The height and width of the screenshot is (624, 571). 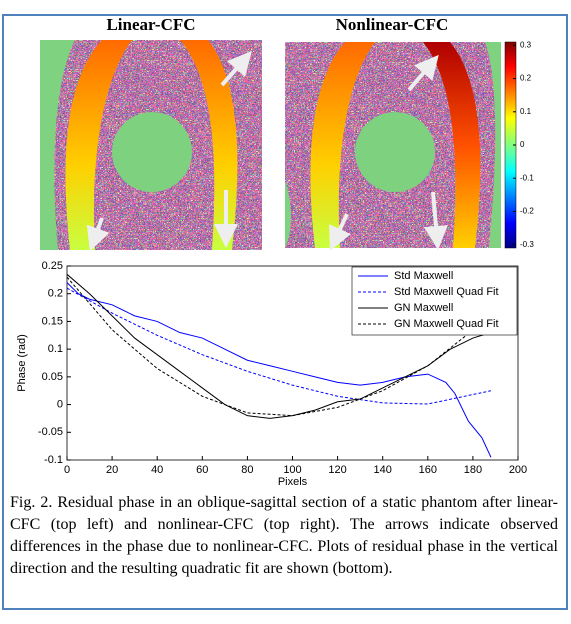 I want to click on x-tick-label: 80, so click(x=247, y=470).